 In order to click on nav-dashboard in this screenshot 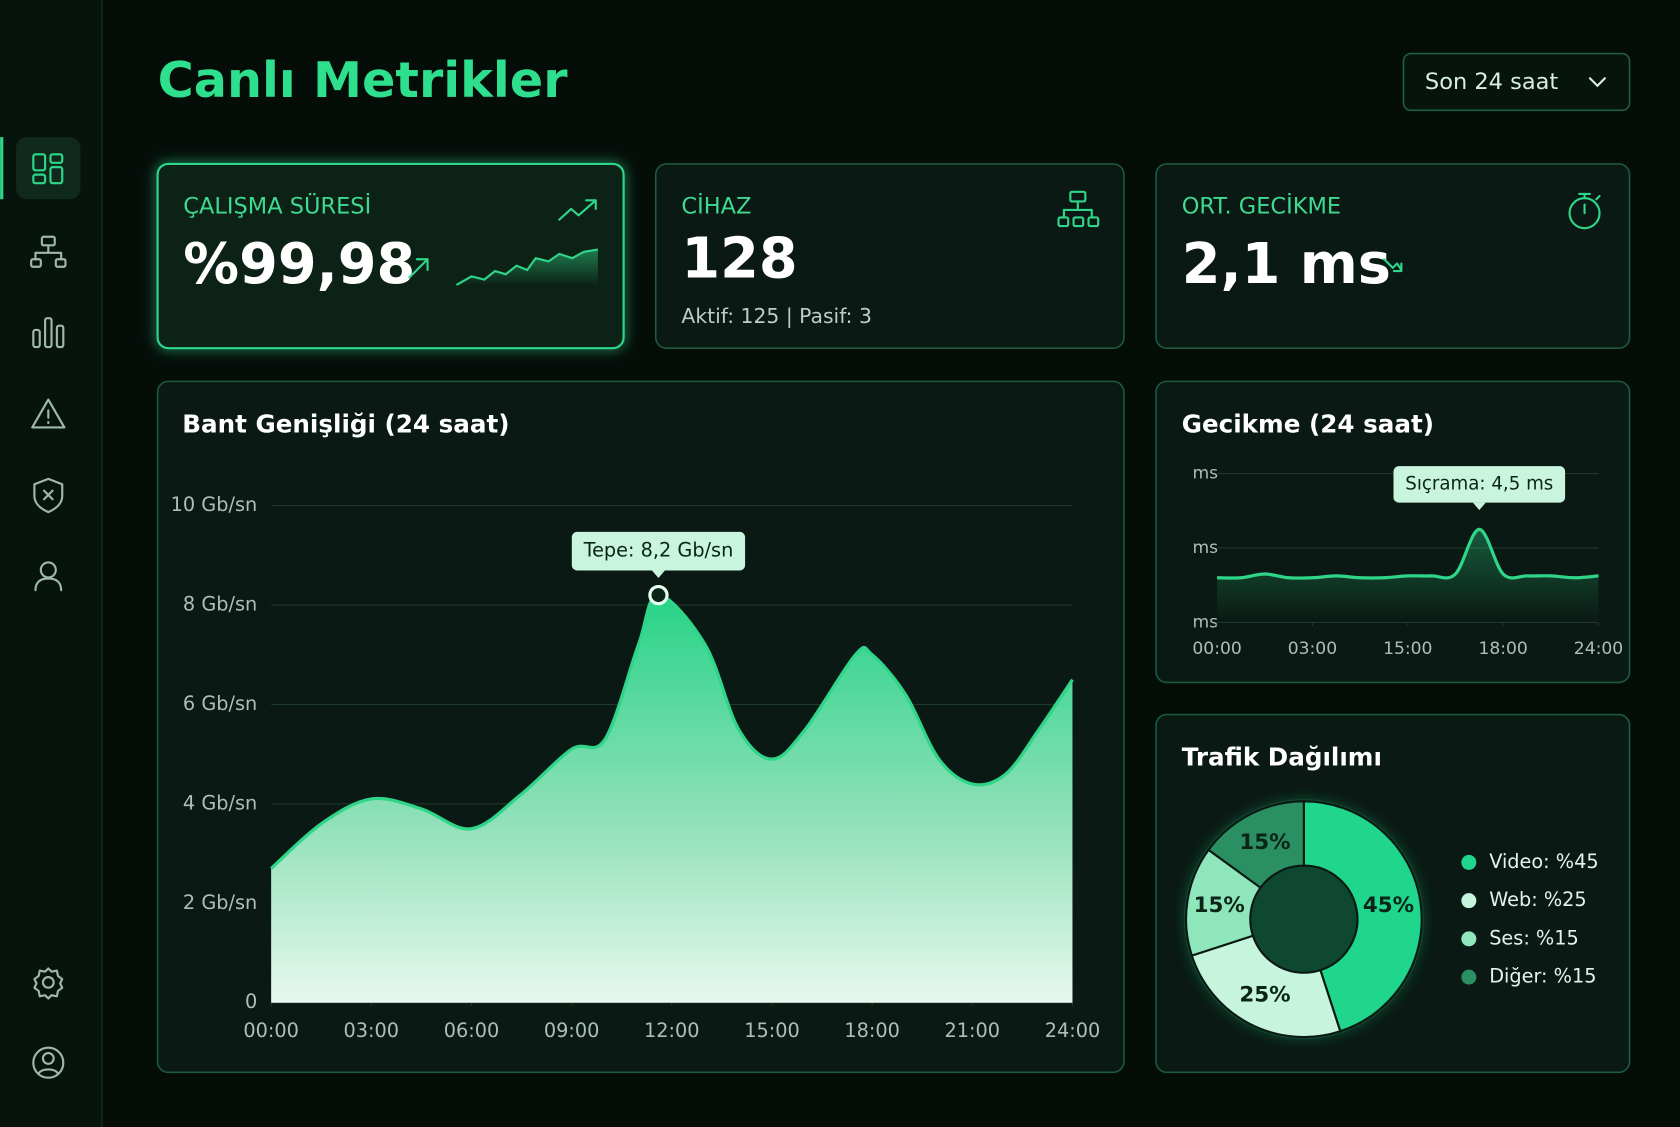, I will do `click(48, 169)`.